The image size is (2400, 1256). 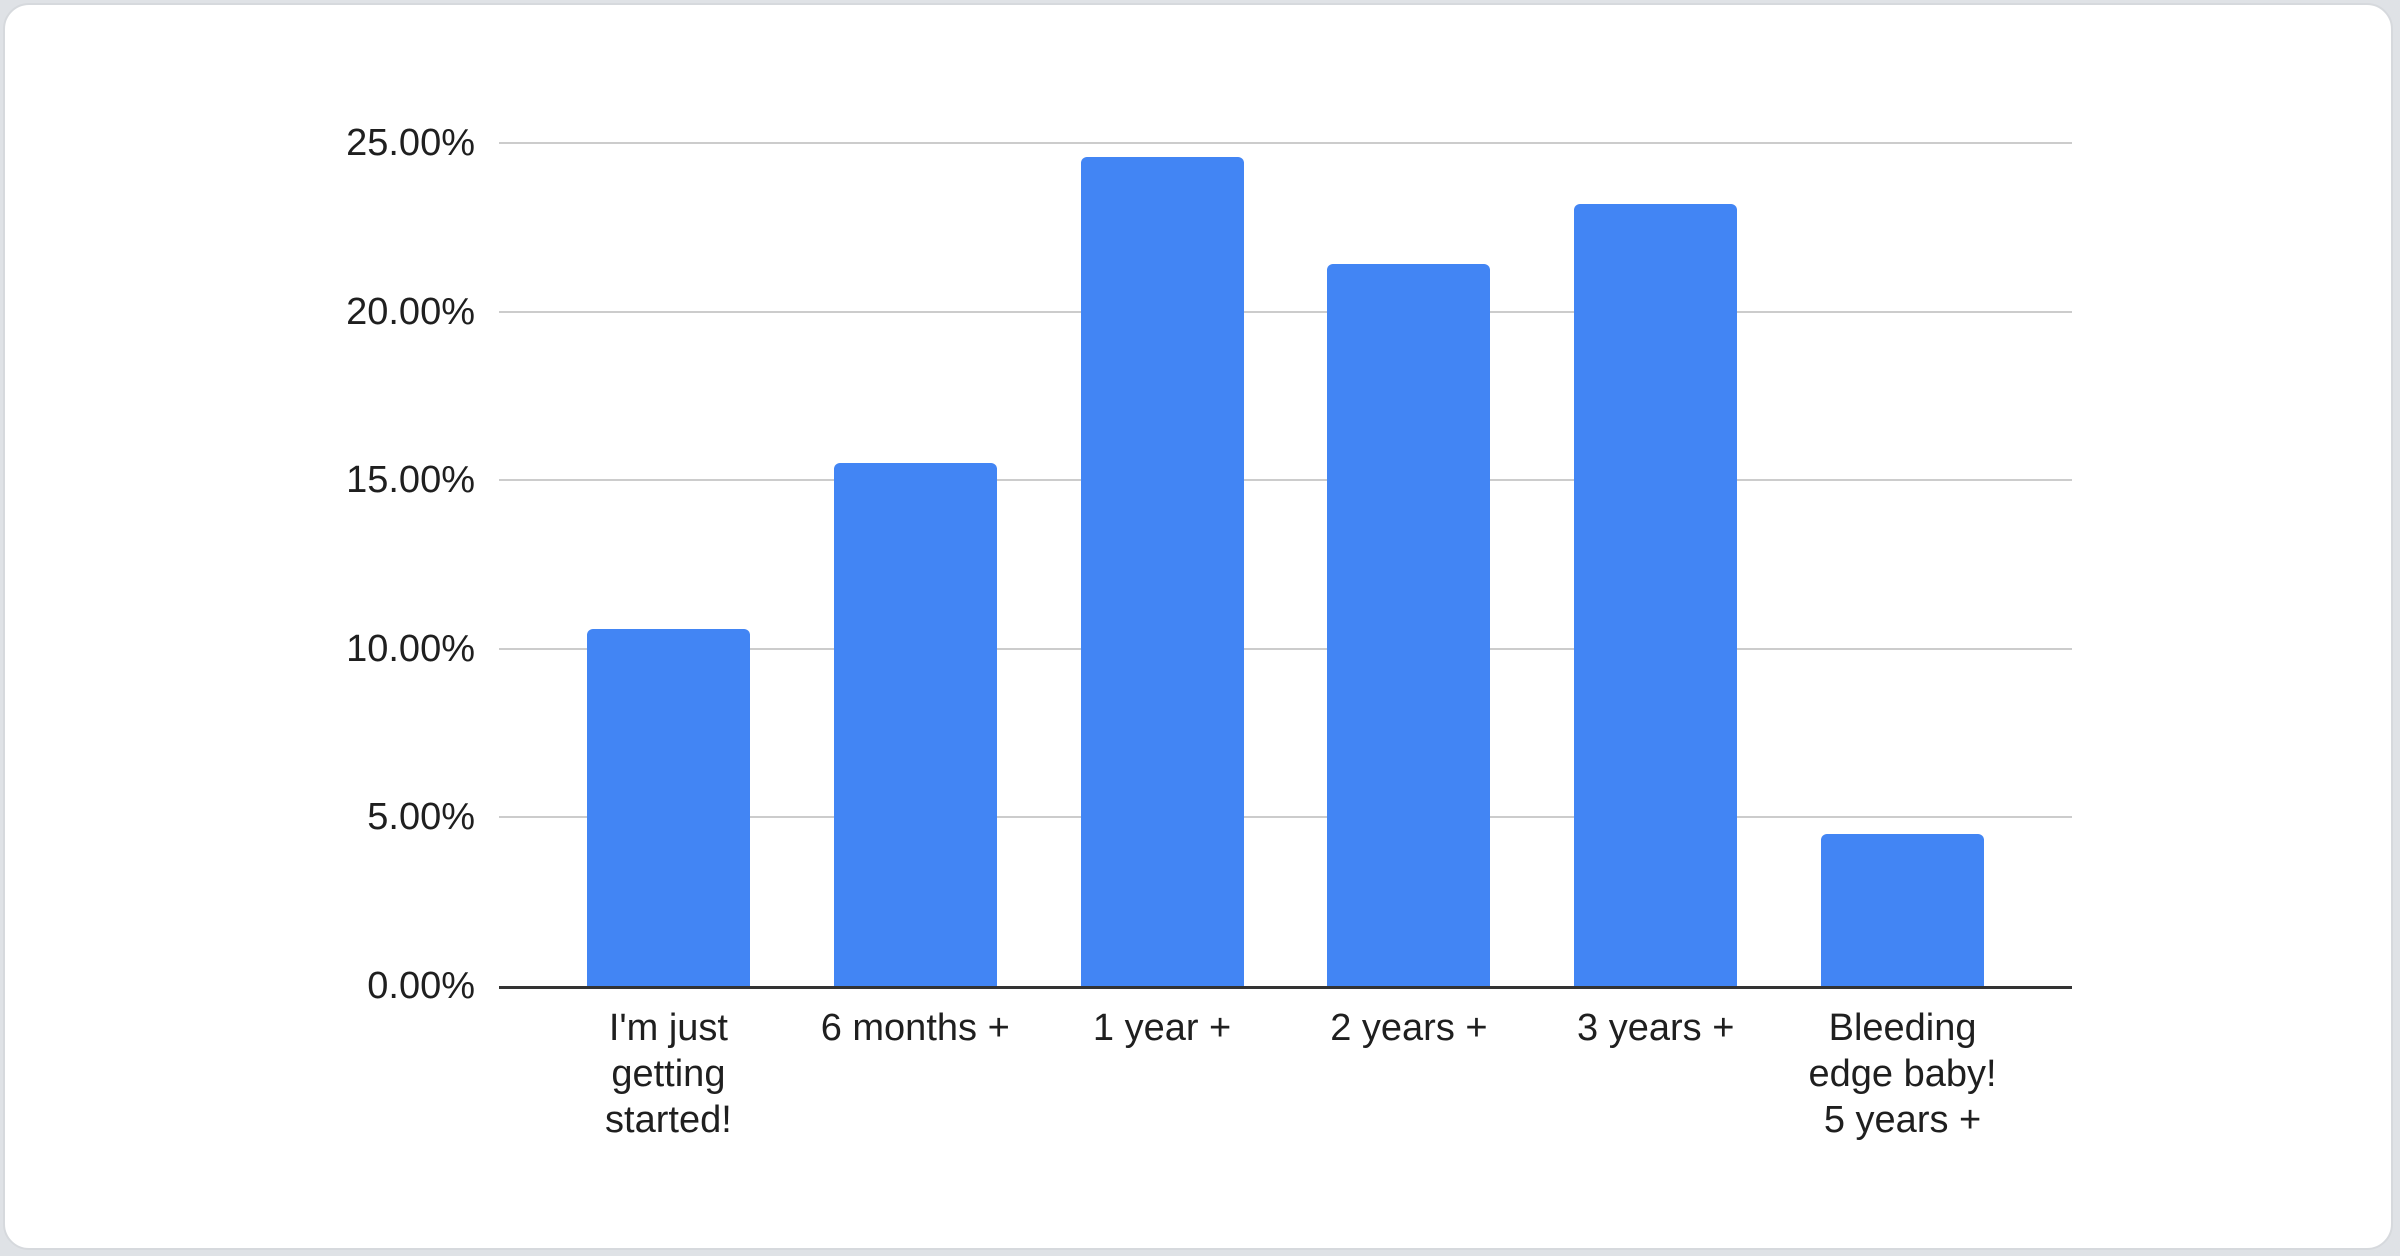 I want to click on x-axis-label-line: I'm just, so click(x=668, y=1028).